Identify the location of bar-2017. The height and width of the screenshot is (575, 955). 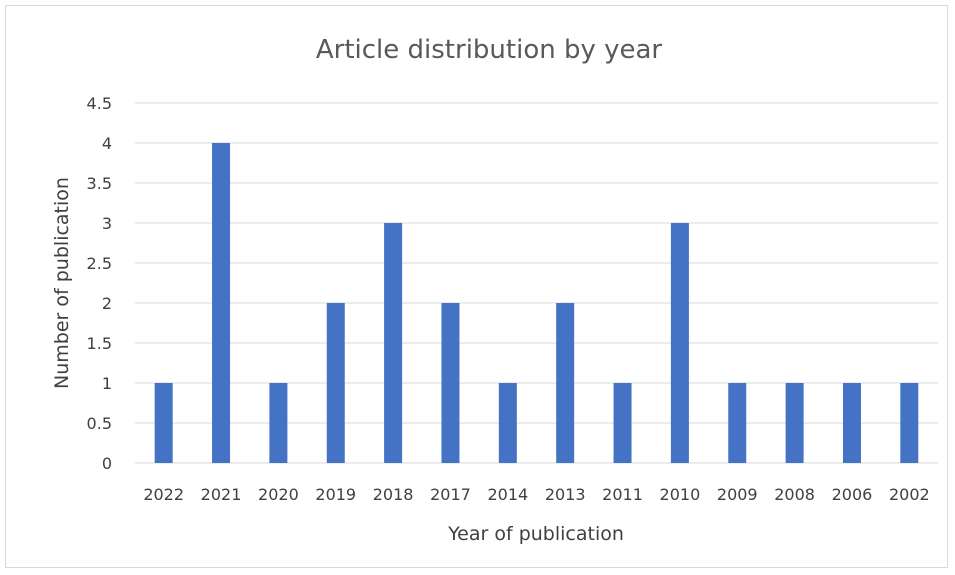
(450, 383).